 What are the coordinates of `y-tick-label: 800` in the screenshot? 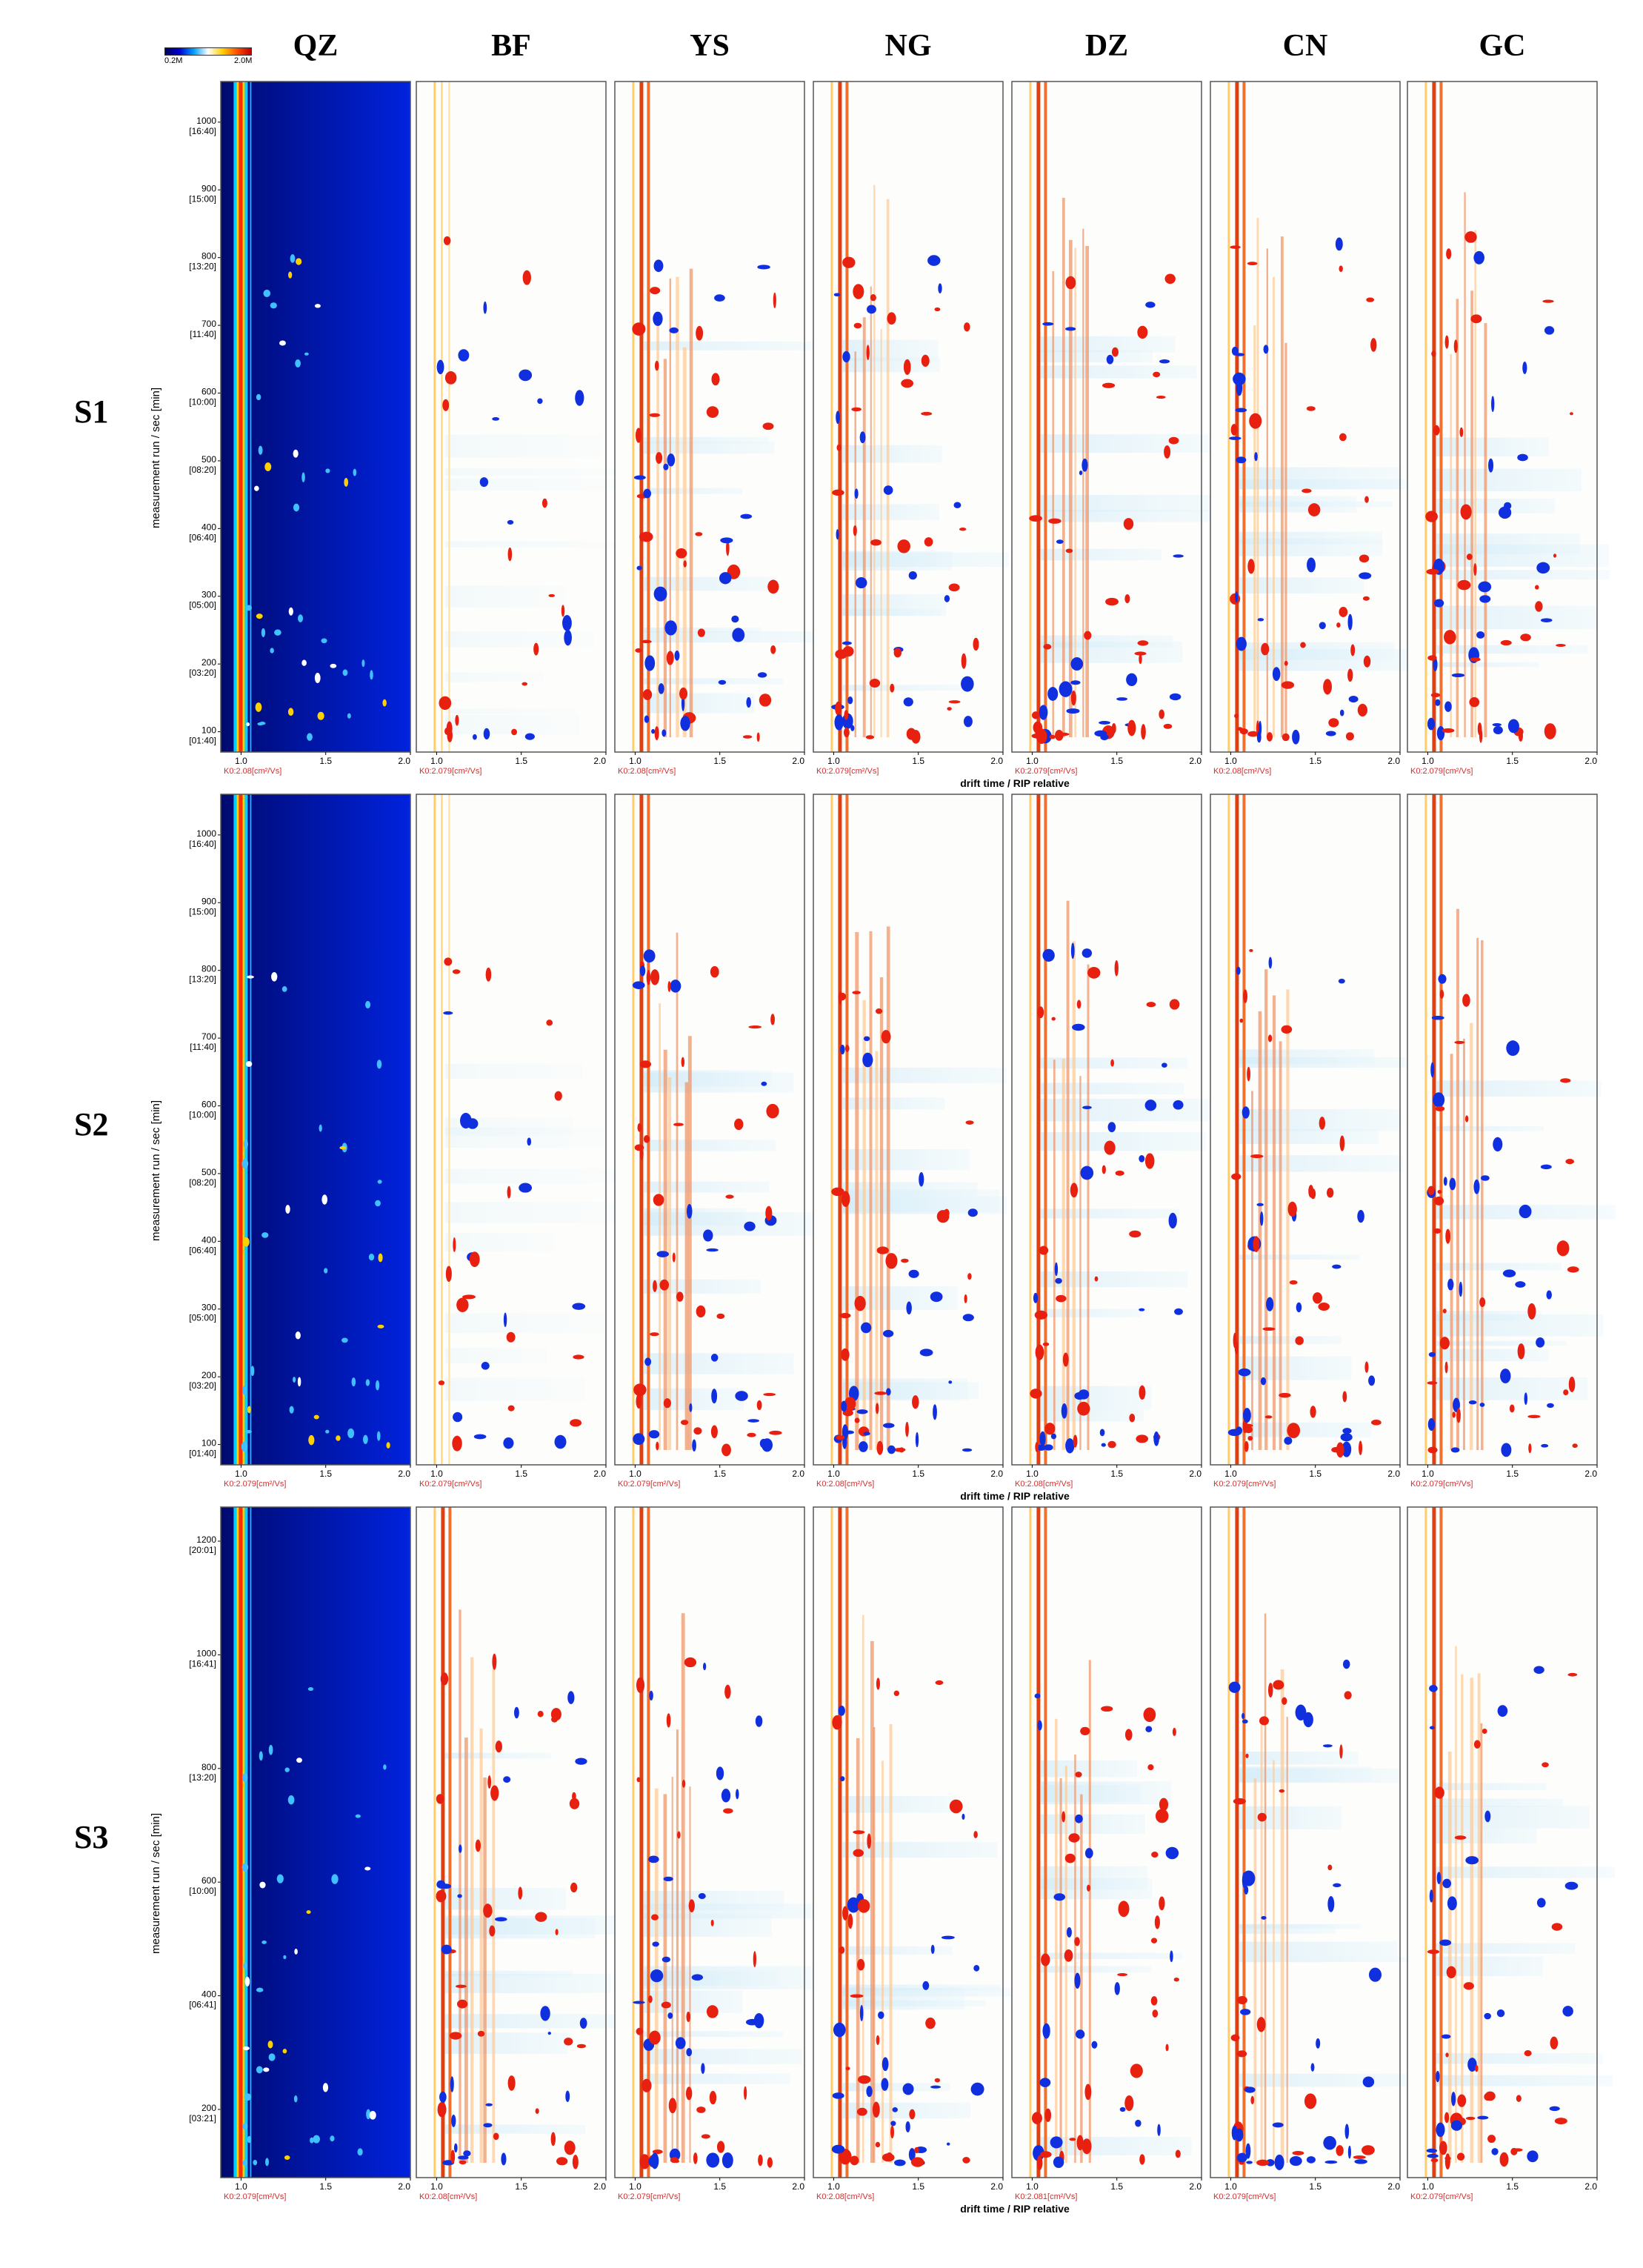 It's located at (208, 1767).